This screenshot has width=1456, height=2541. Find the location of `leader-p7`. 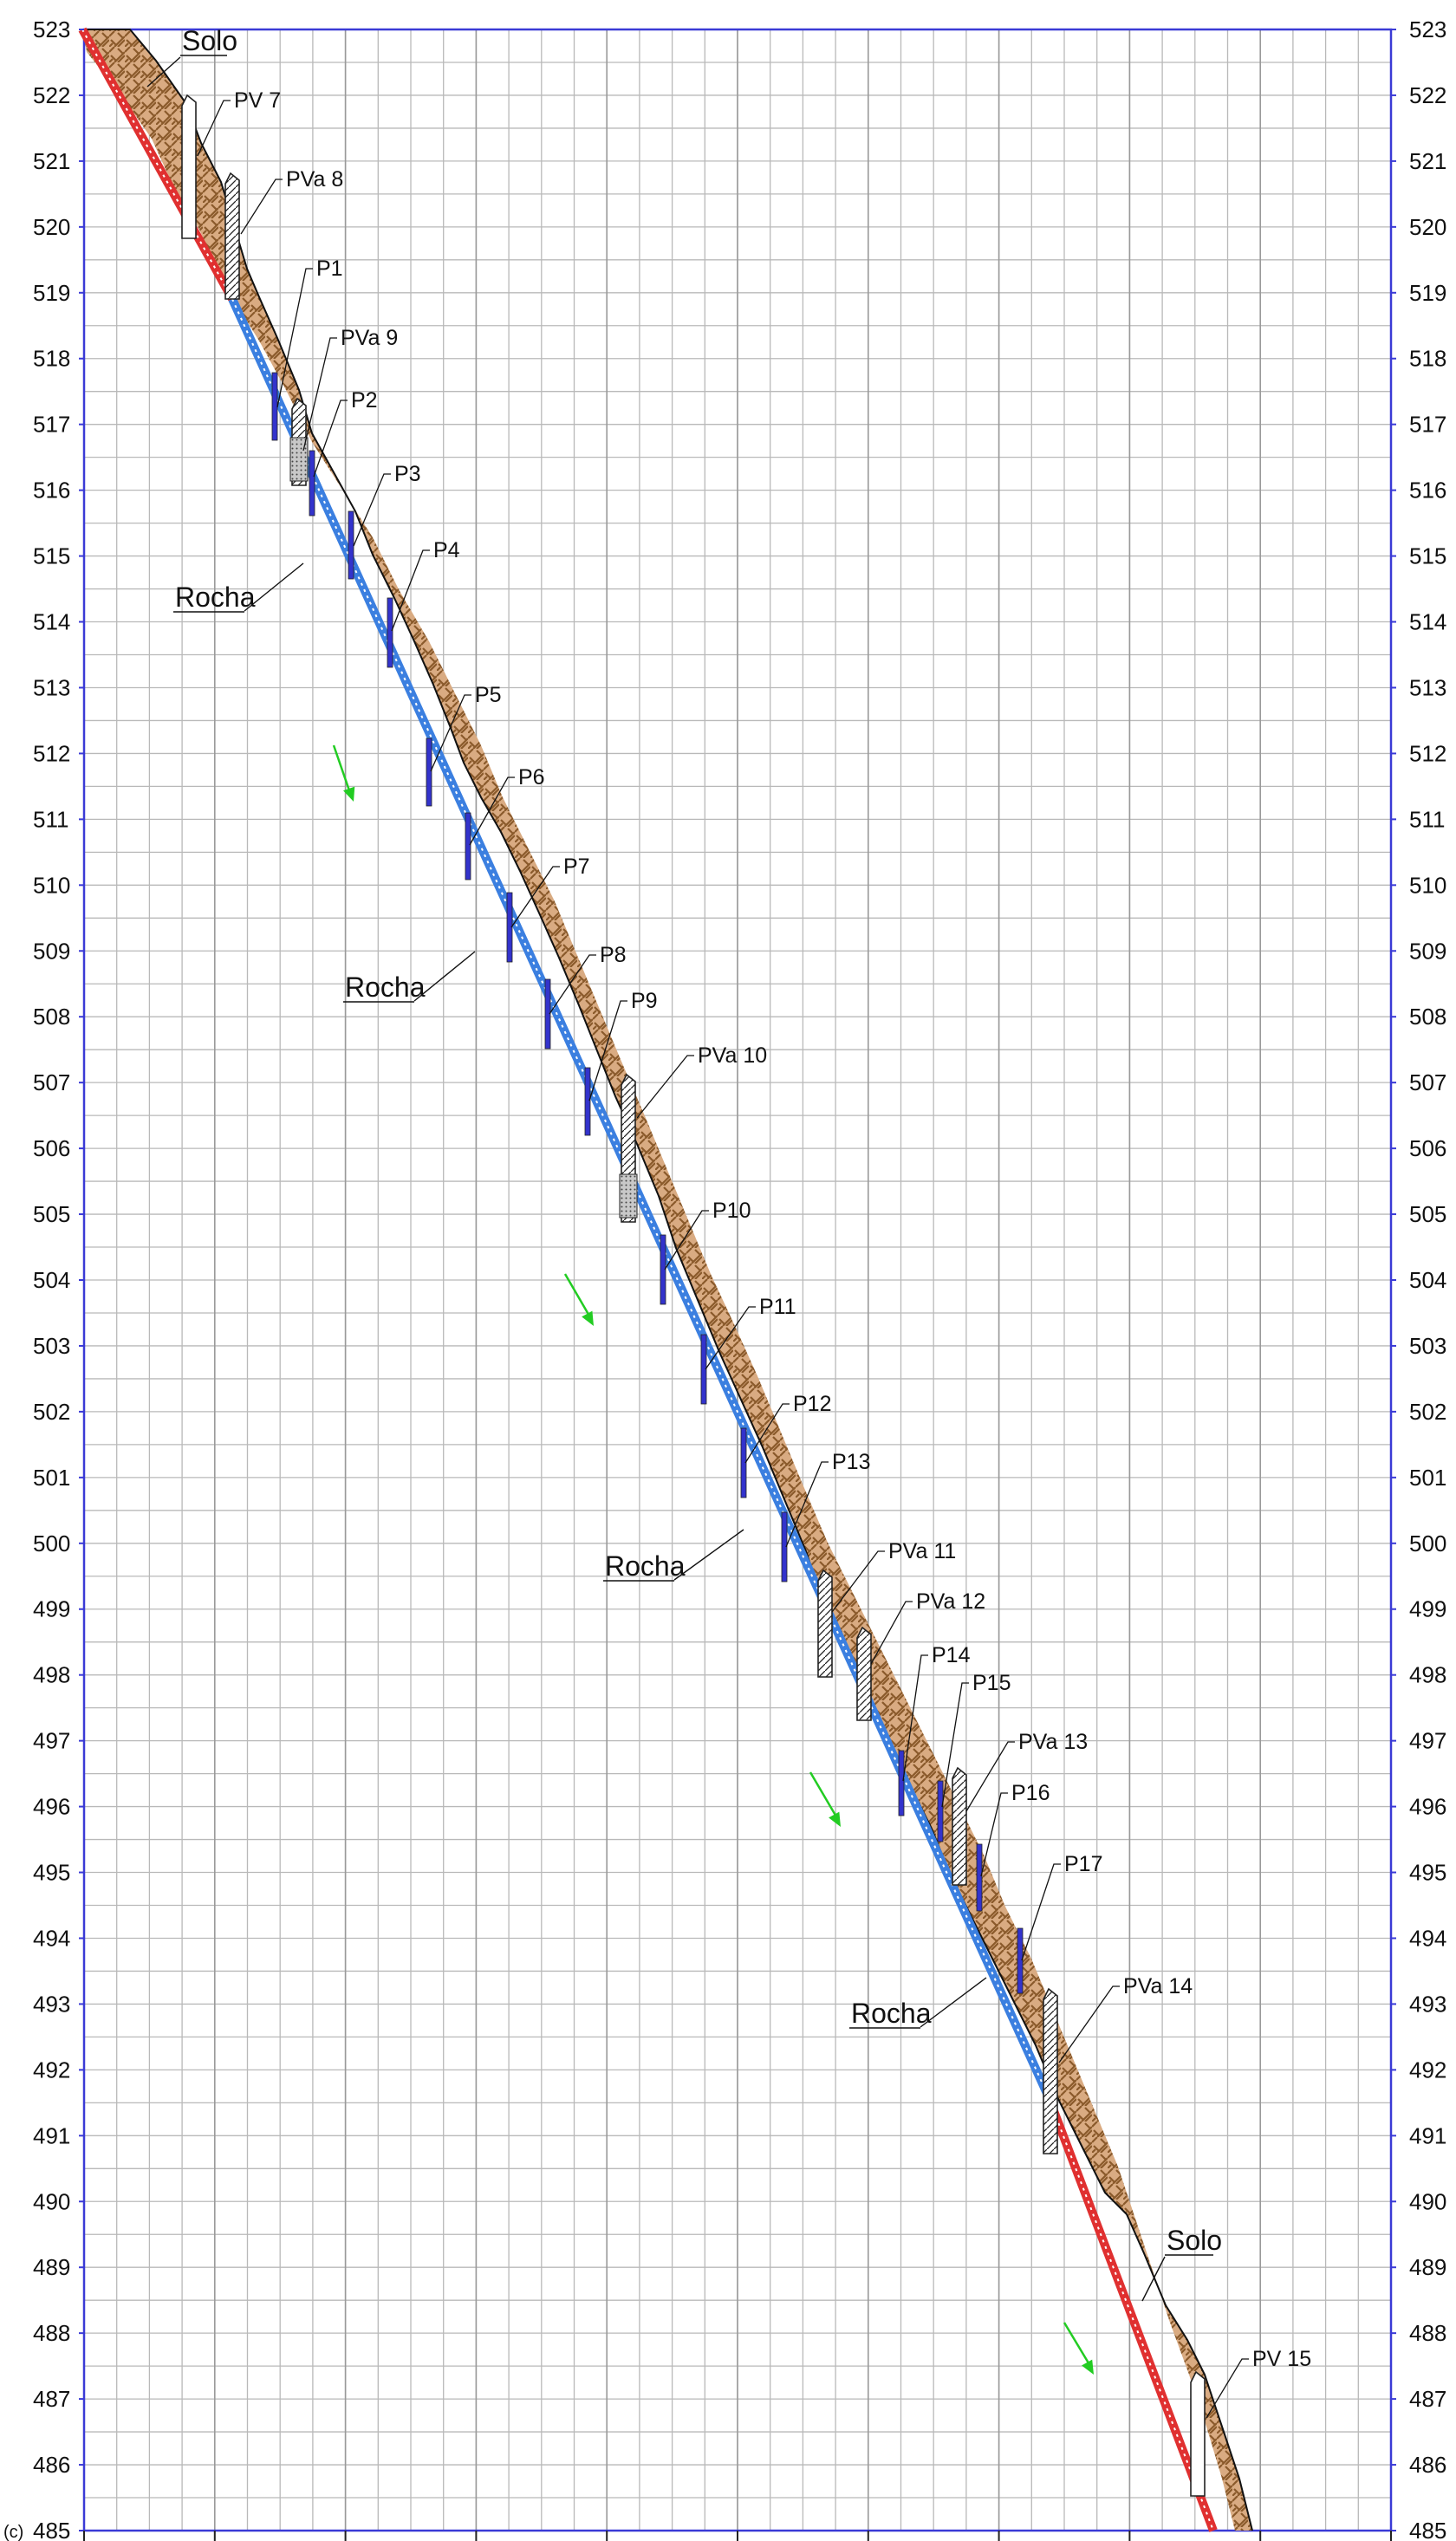

leader-p7 is located at coordinates (535, 897).